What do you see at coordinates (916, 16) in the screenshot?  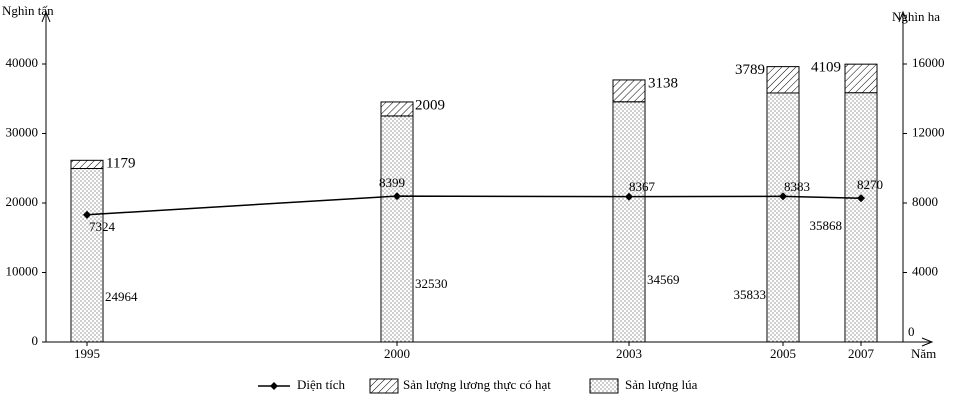 I see `y2-label: Nghìn ha` at bounding box center [916, 16].